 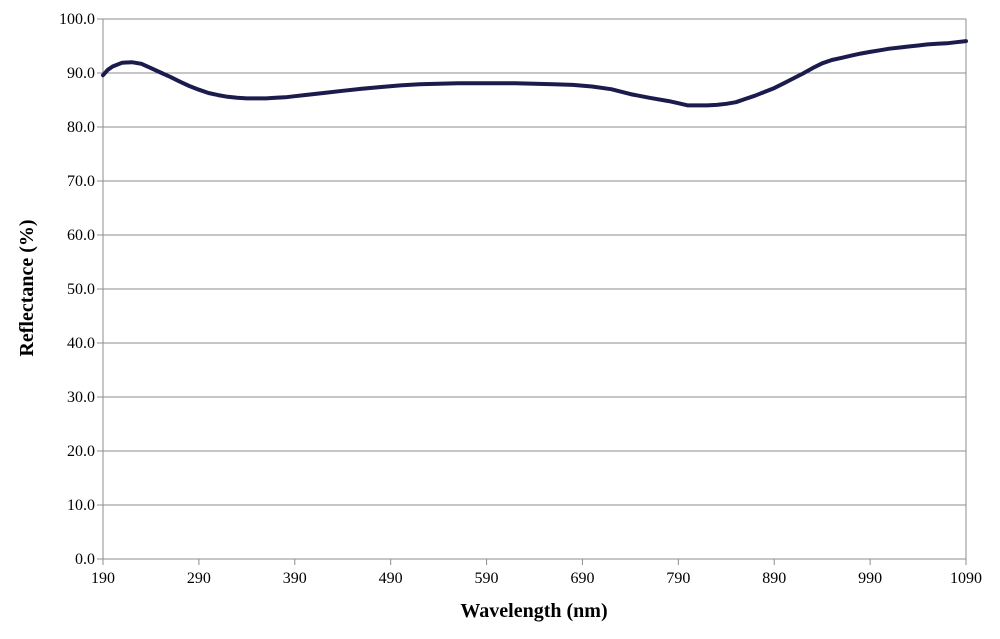 I want to click on x-tick-label: 290, so click(x=199, y=578).